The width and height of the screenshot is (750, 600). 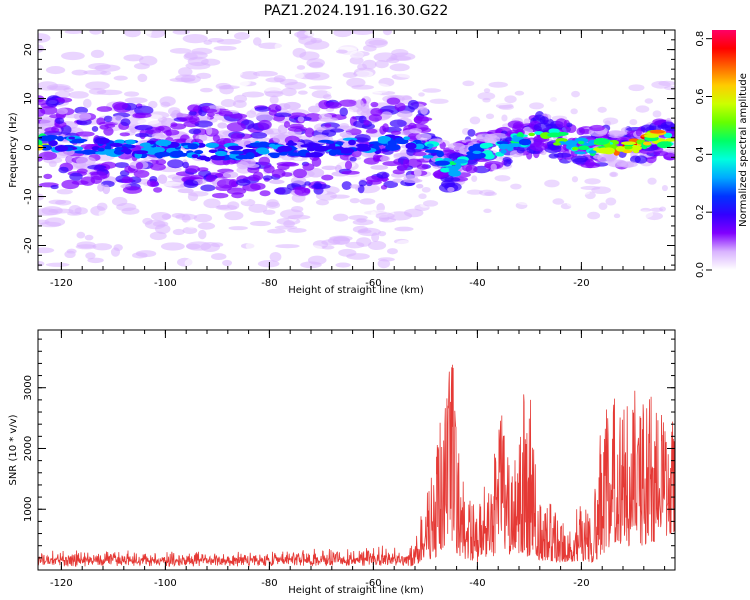 What do you see at coordinates (28, 147) in the screenshot?
I see `y-tick-label: 0` at bounding box center [28, 147].